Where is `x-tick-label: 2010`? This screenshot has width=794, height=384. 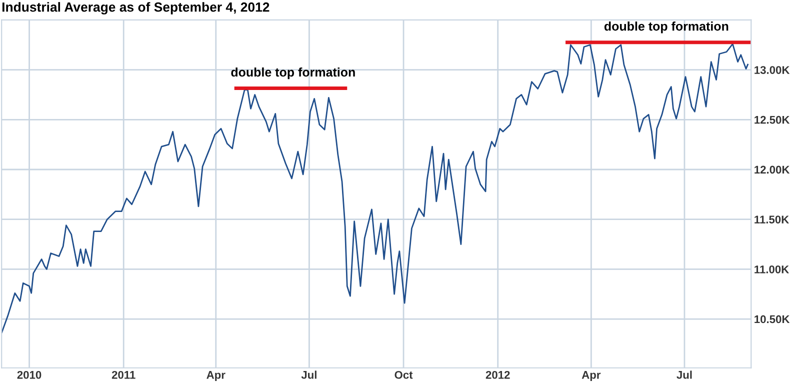 x-tick-label: 2010 is located at coordinates (29, 374).